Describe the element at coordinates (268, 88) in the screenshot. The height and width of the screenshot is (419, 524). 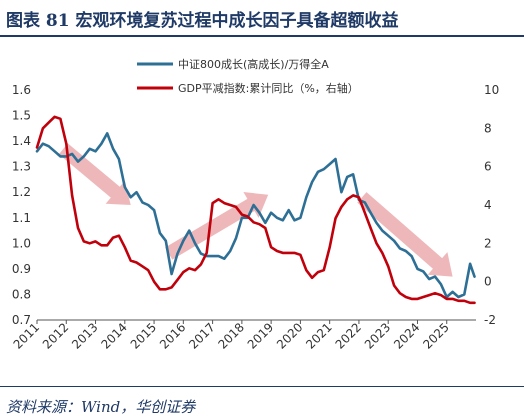
I see `legend-label-2: GDP平减指数:累计同比（%，右轴）` at that location.